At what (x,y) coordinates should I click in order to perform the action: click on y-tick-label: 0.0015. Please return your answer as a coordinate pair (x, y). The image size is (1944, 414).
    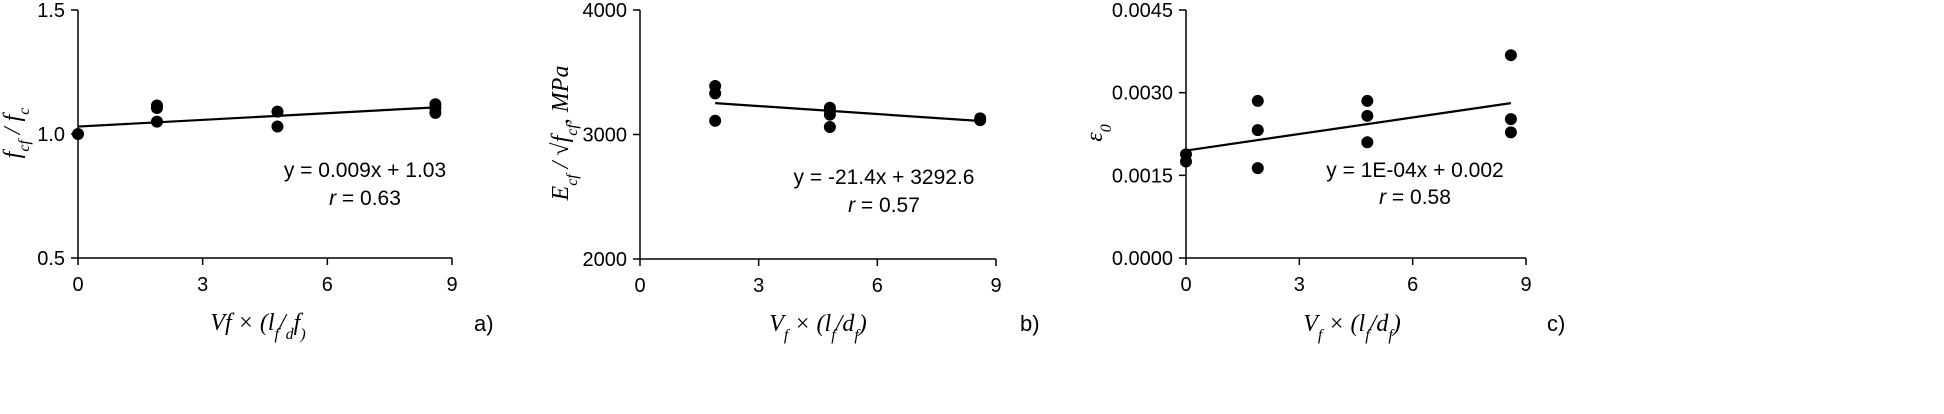
    Looking at the image, I should click on (1142, 176).